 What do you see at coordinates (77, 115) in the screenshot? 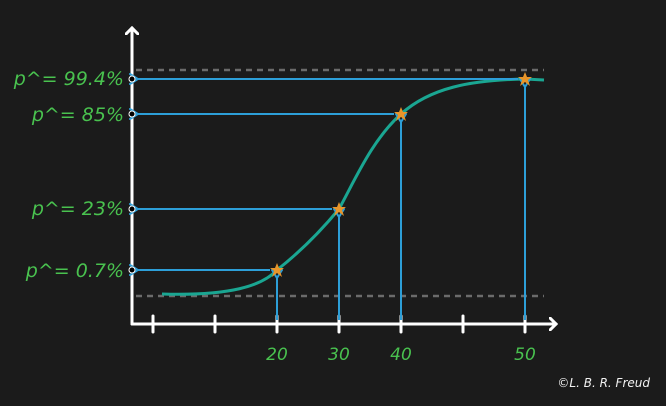
I see `label-p85: p^= 85%` at bounding box center [77, 115].